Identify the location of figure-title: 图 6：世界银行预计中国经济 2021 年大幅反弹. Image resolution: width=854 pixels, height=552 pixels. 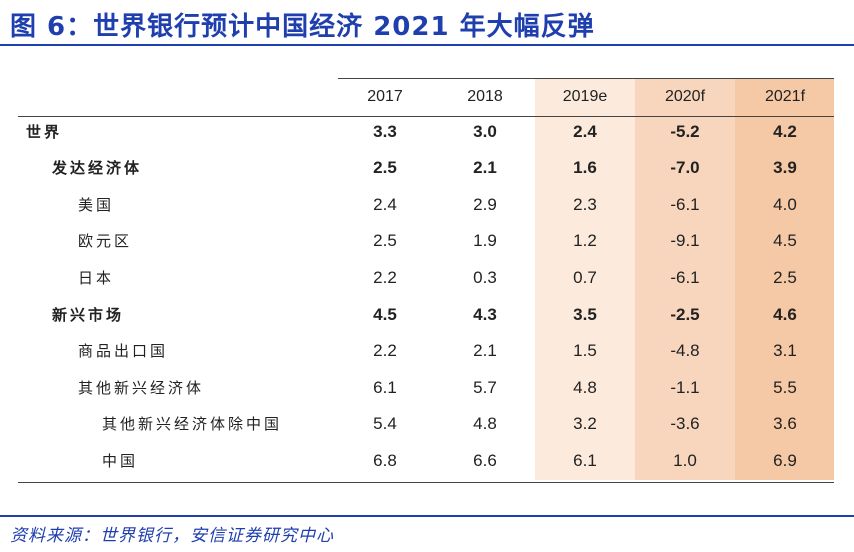
(302, 27).